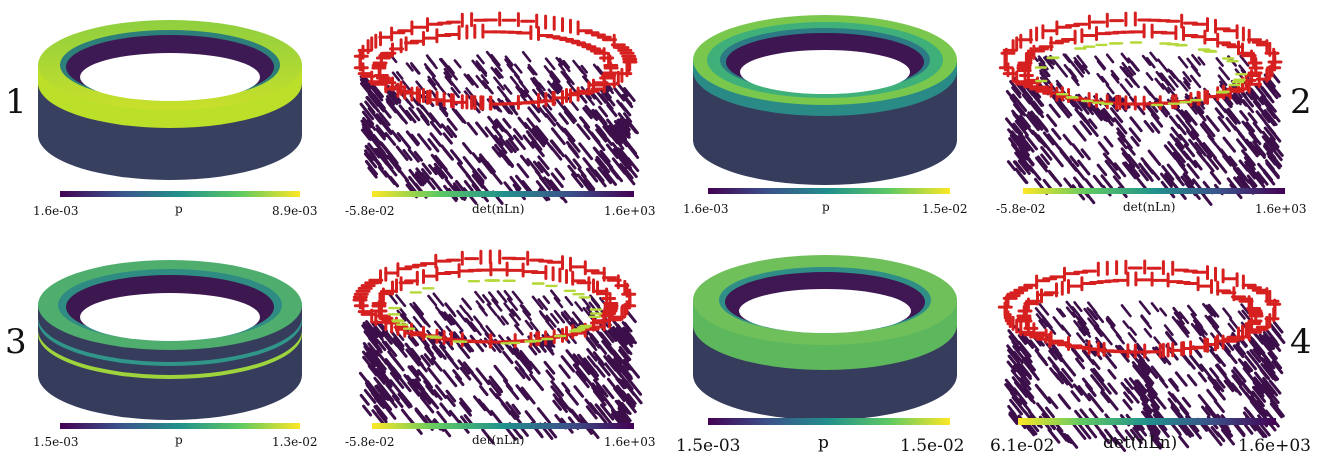 The image size is (1327, 462). I want to click on p-colorbar-1-label: p, so click(179, 209).